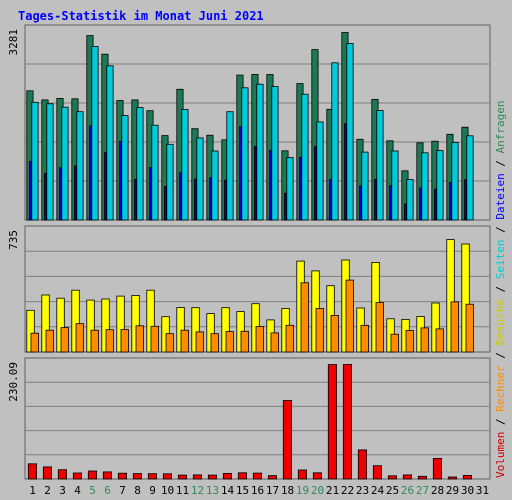 The height and width of the screenshot is (500, 512). Describe the element at coordinates (137, 490) in the screenshot. I see `x-tick-label: 8` at that location.